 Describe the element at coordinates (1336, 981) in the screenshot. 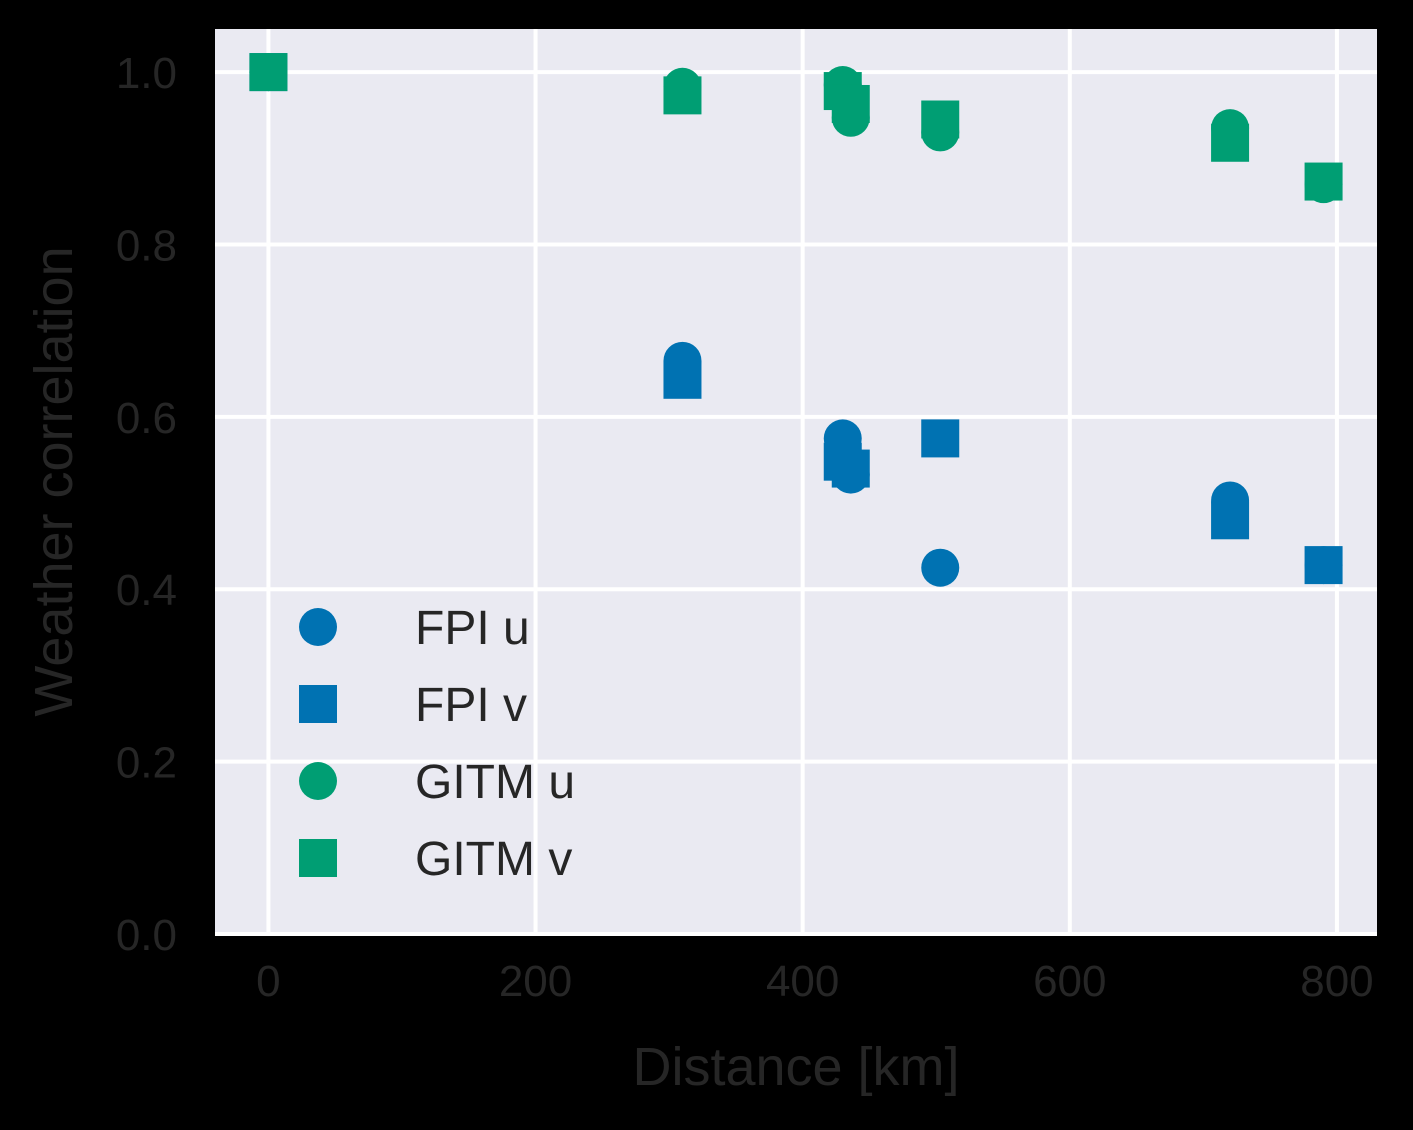

I see `x-tick-label: 800` at that location.